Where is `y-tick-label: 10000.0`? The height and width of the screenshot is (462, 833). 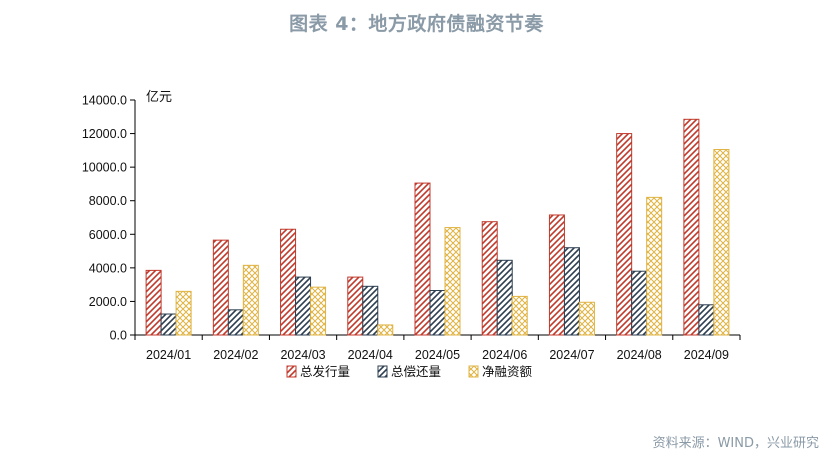 y-tick-label: 10000.0 is located at coordinates (104, 168).